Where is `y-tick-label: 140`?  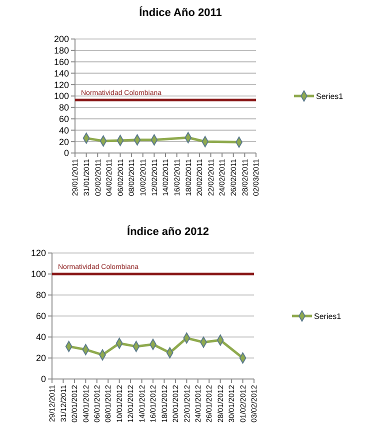
y-tick-label: 140 is located at coordinates (61, 73).